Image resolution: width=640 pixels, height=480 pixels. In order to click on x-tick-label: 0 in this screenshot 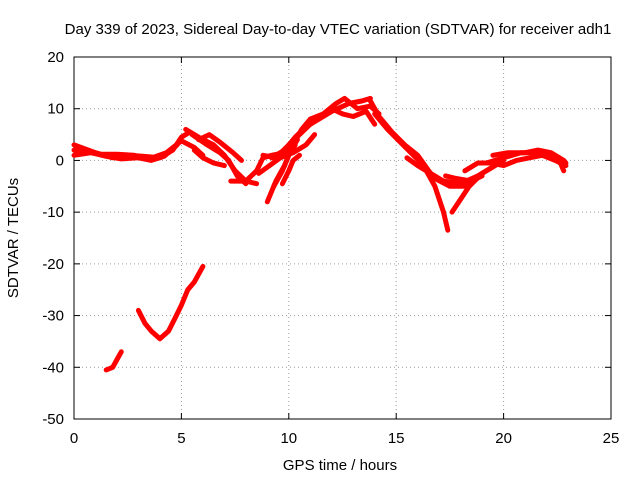, I will do `click(74, 438)`.